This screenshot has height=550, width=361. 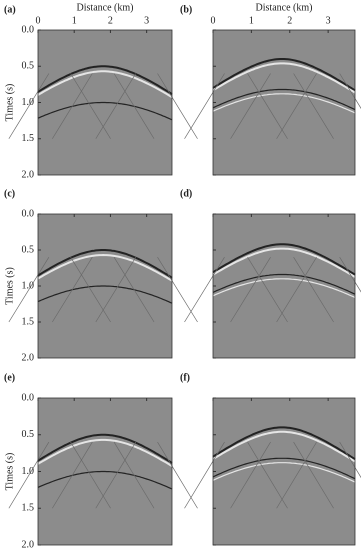 What do you see at coordinates (185, 377) in the screenshot?
I see `panel-label: (f)` at bounding box center [185, 377].